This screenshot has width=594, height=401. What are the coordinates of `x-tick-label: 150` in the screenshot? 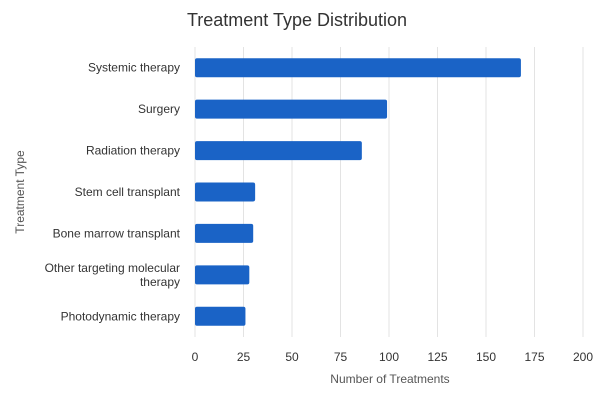 It's located at (486, 357).